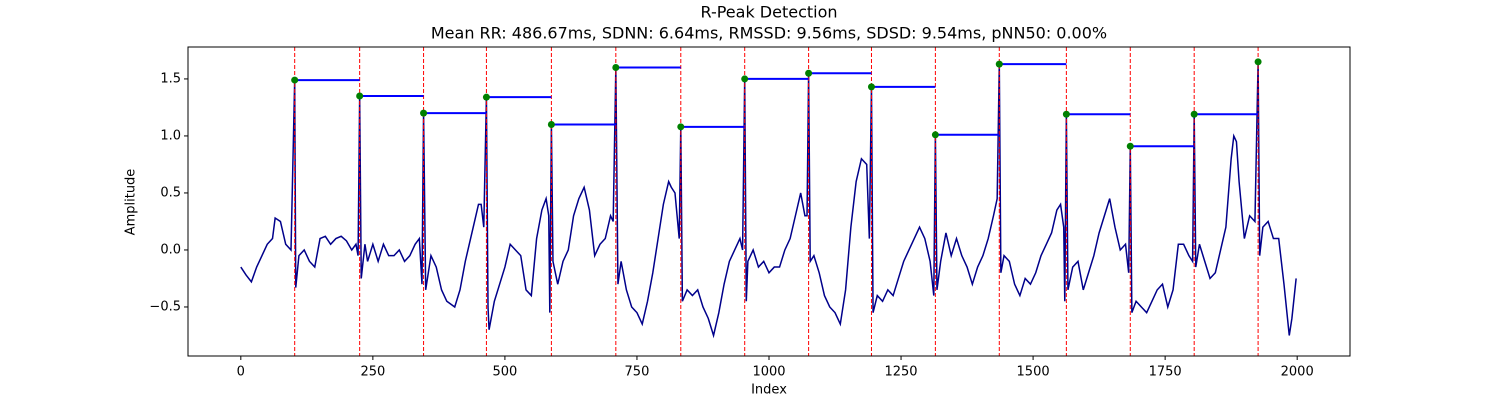  What do you see at coordinates (170, 192) in the screenshot?
I see `y-tick-label: 0.5` at bounding box center [170, 192].